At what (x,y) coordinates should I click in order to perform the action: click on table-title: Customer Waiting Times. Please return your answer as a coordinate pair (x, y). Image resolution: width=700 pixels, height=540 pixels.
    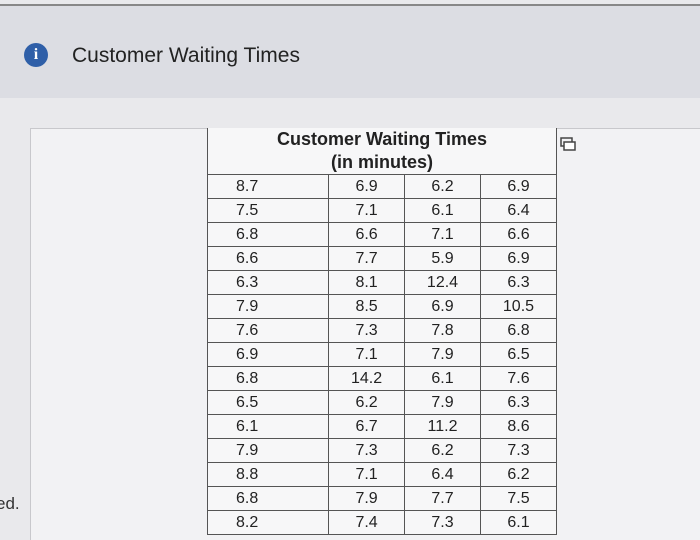
    Looking at the image, I should click on (382, 139).